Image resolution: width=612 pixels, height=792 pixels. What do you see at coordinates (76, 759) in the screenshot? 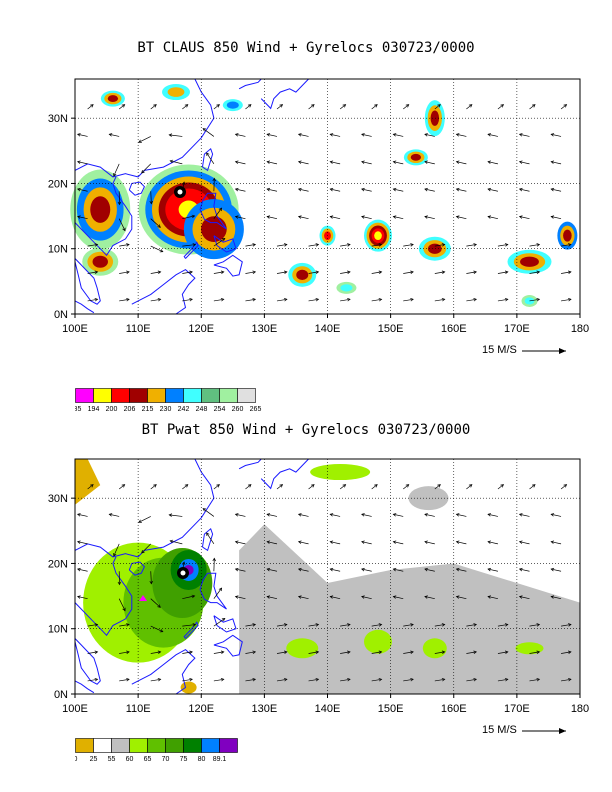
I see `colorbar-label: 0` at bounding box center [76, 759].